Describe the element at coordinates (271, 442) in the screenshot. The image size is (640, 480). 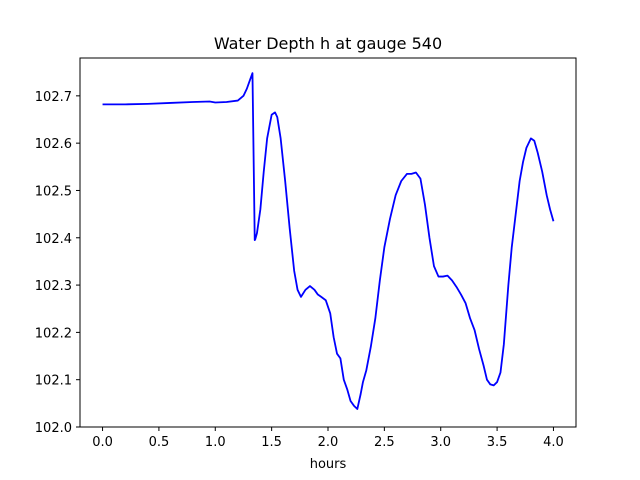
I see `x-tick-label: 1.5` at that location.